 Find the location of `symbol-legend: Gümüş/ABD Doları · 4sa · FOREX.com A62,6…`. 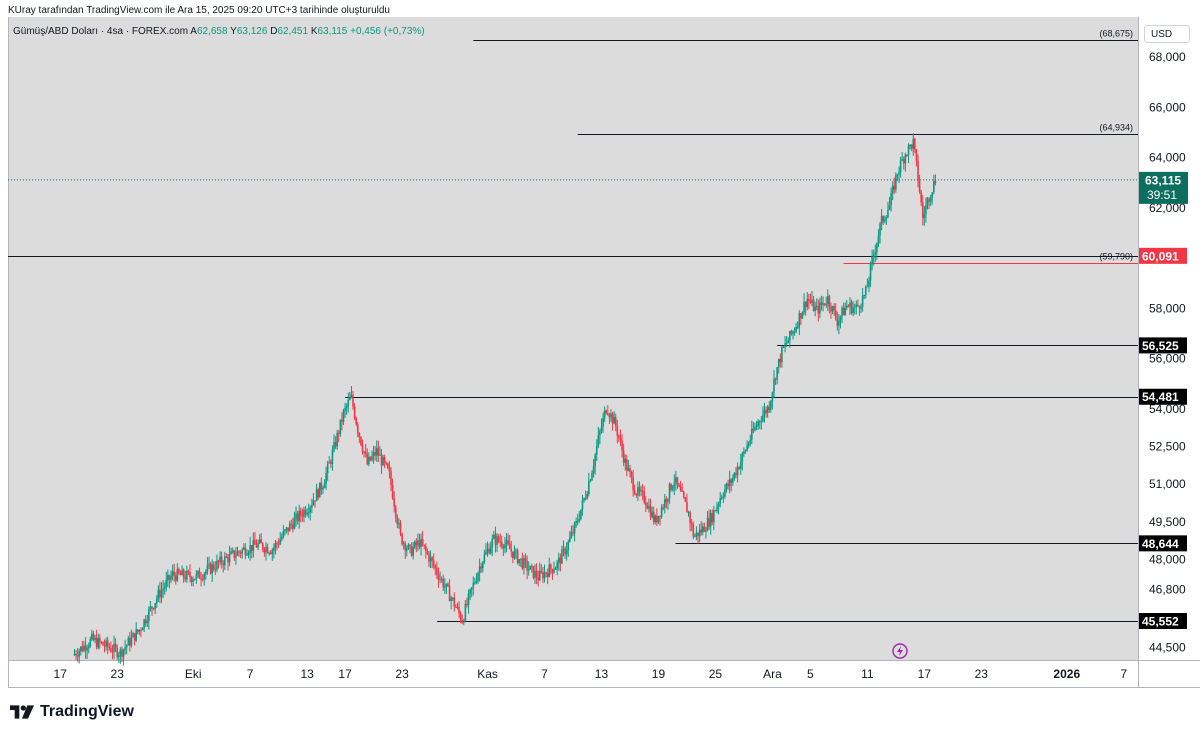

symbol-legend: Gümüş/ABD Doları · 4sa · FOREX.com A62,6… is located at coordinates (219, 31).